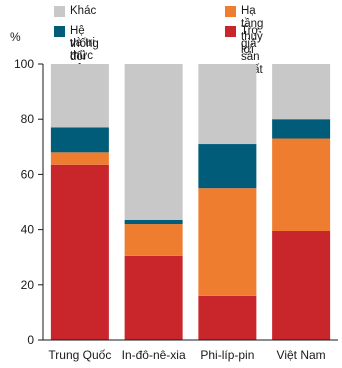 The height and width of the screenshot is (368, 342). Describe the element at coordinates (28, 174) in the screenshot. I see `y-tick-label-3: 60` at that location.